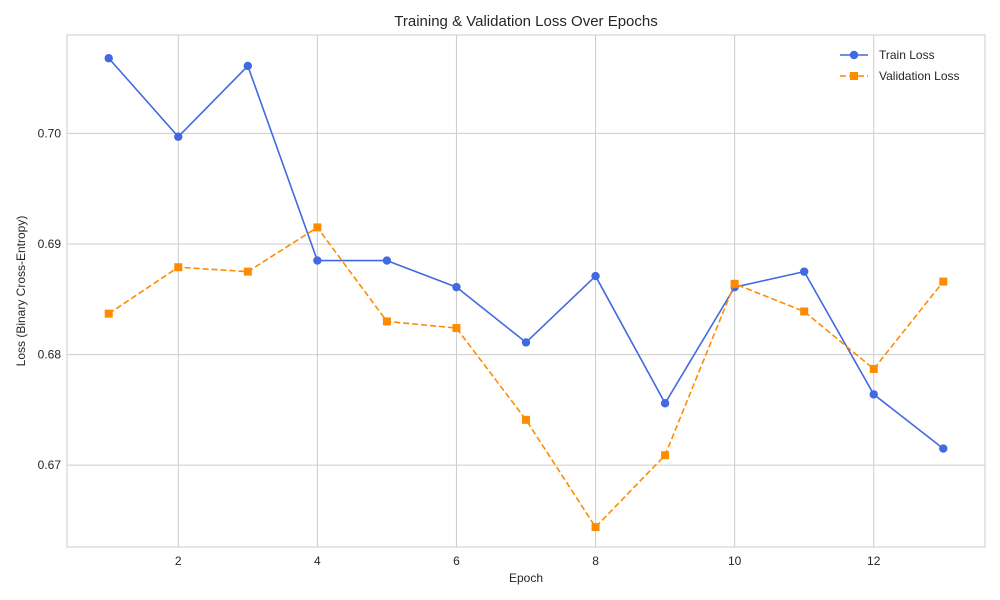  I want to click on legend-entry: Train Loss, so click(887, 55).